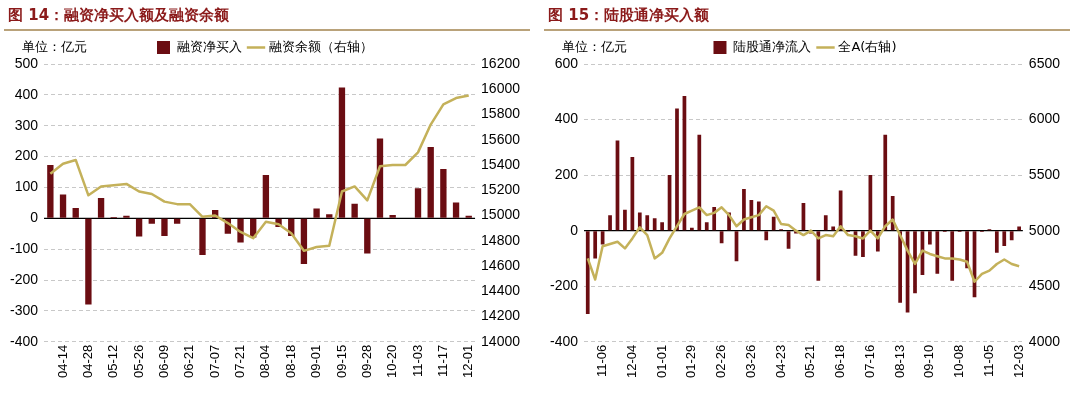 This screenshot has height=399, width=1077. I want to click on x-tick-label: 06-21, so click(189, 361).